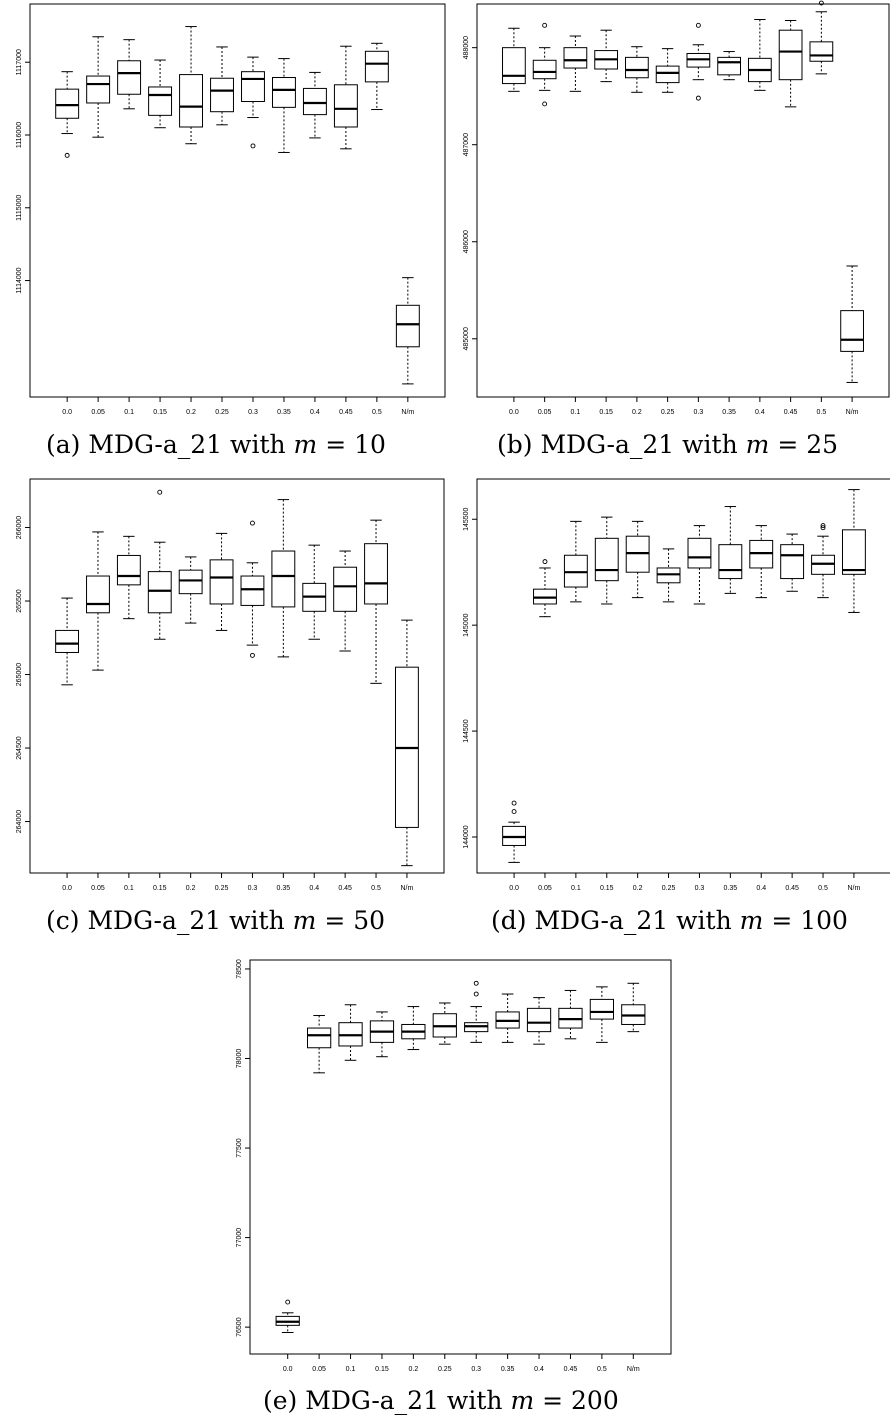 The width and height of the screenshot is (890, 1425). I want to click on x-tick-label: 0.45, so click(346, 412).